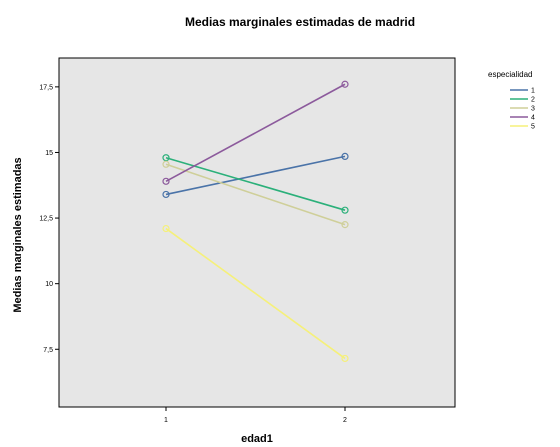 The height and width of the screenshot is (447, 560). I want to click on legend-item: 2, so click(522, 100).